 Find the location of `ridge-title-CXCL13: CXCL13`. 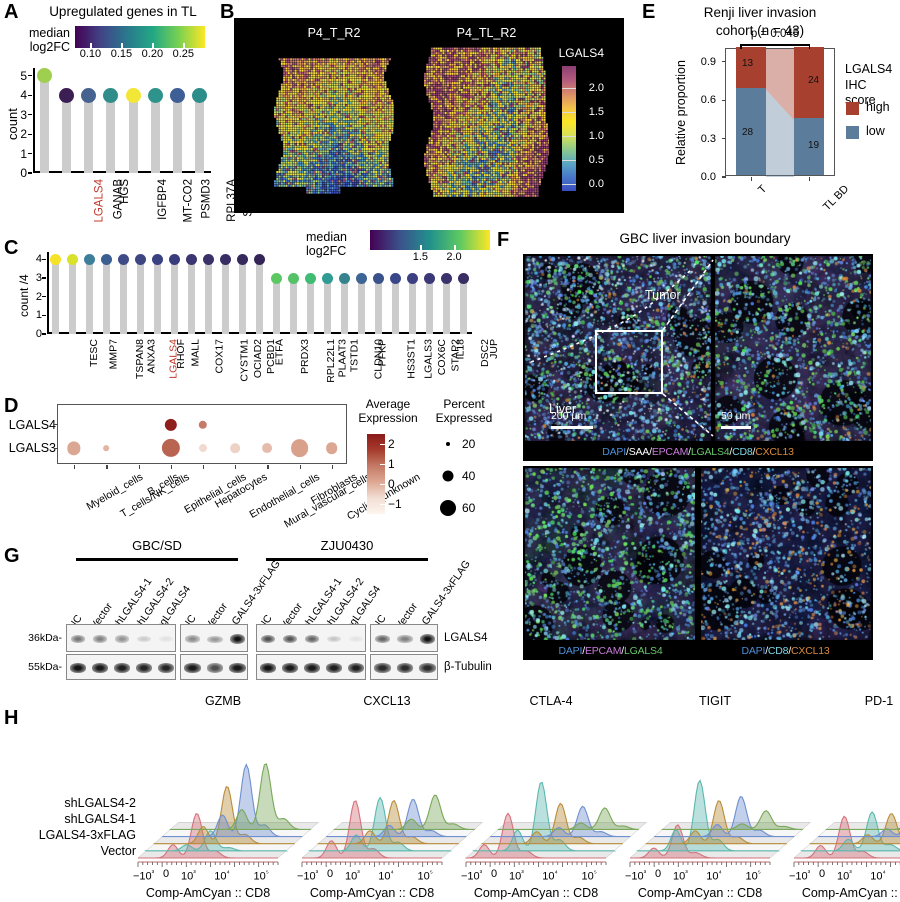

ridge-title-CXCL13: CXCL13 is located at coordinates (387, 701).